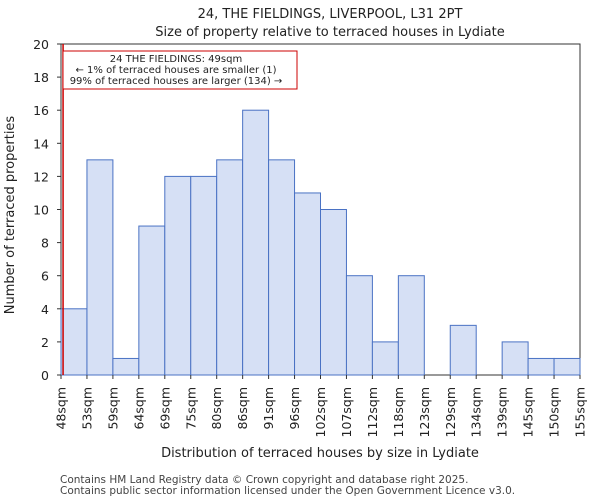 The height and width of the screenshot is (500, 600). I want to click on bar-48sqm, so click(74, 342).